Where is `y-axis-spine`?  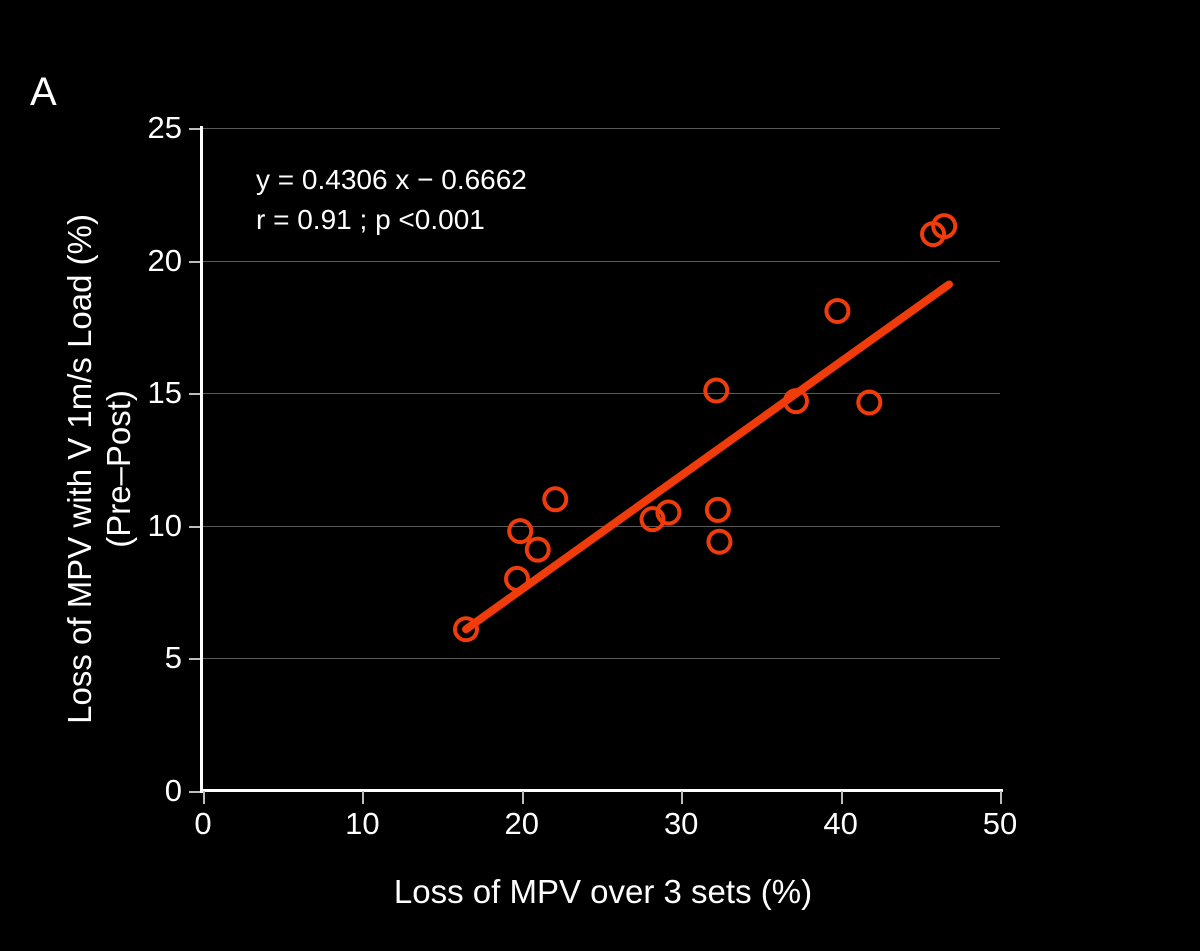 y-axis-spine is located at coordinates (201, 459).